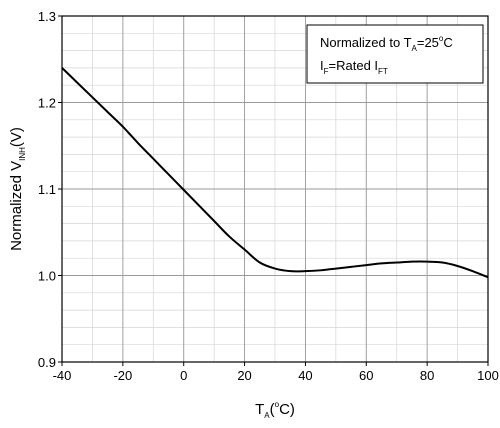  I want to click on y-tick-label: 1.1, so click(47, 189).